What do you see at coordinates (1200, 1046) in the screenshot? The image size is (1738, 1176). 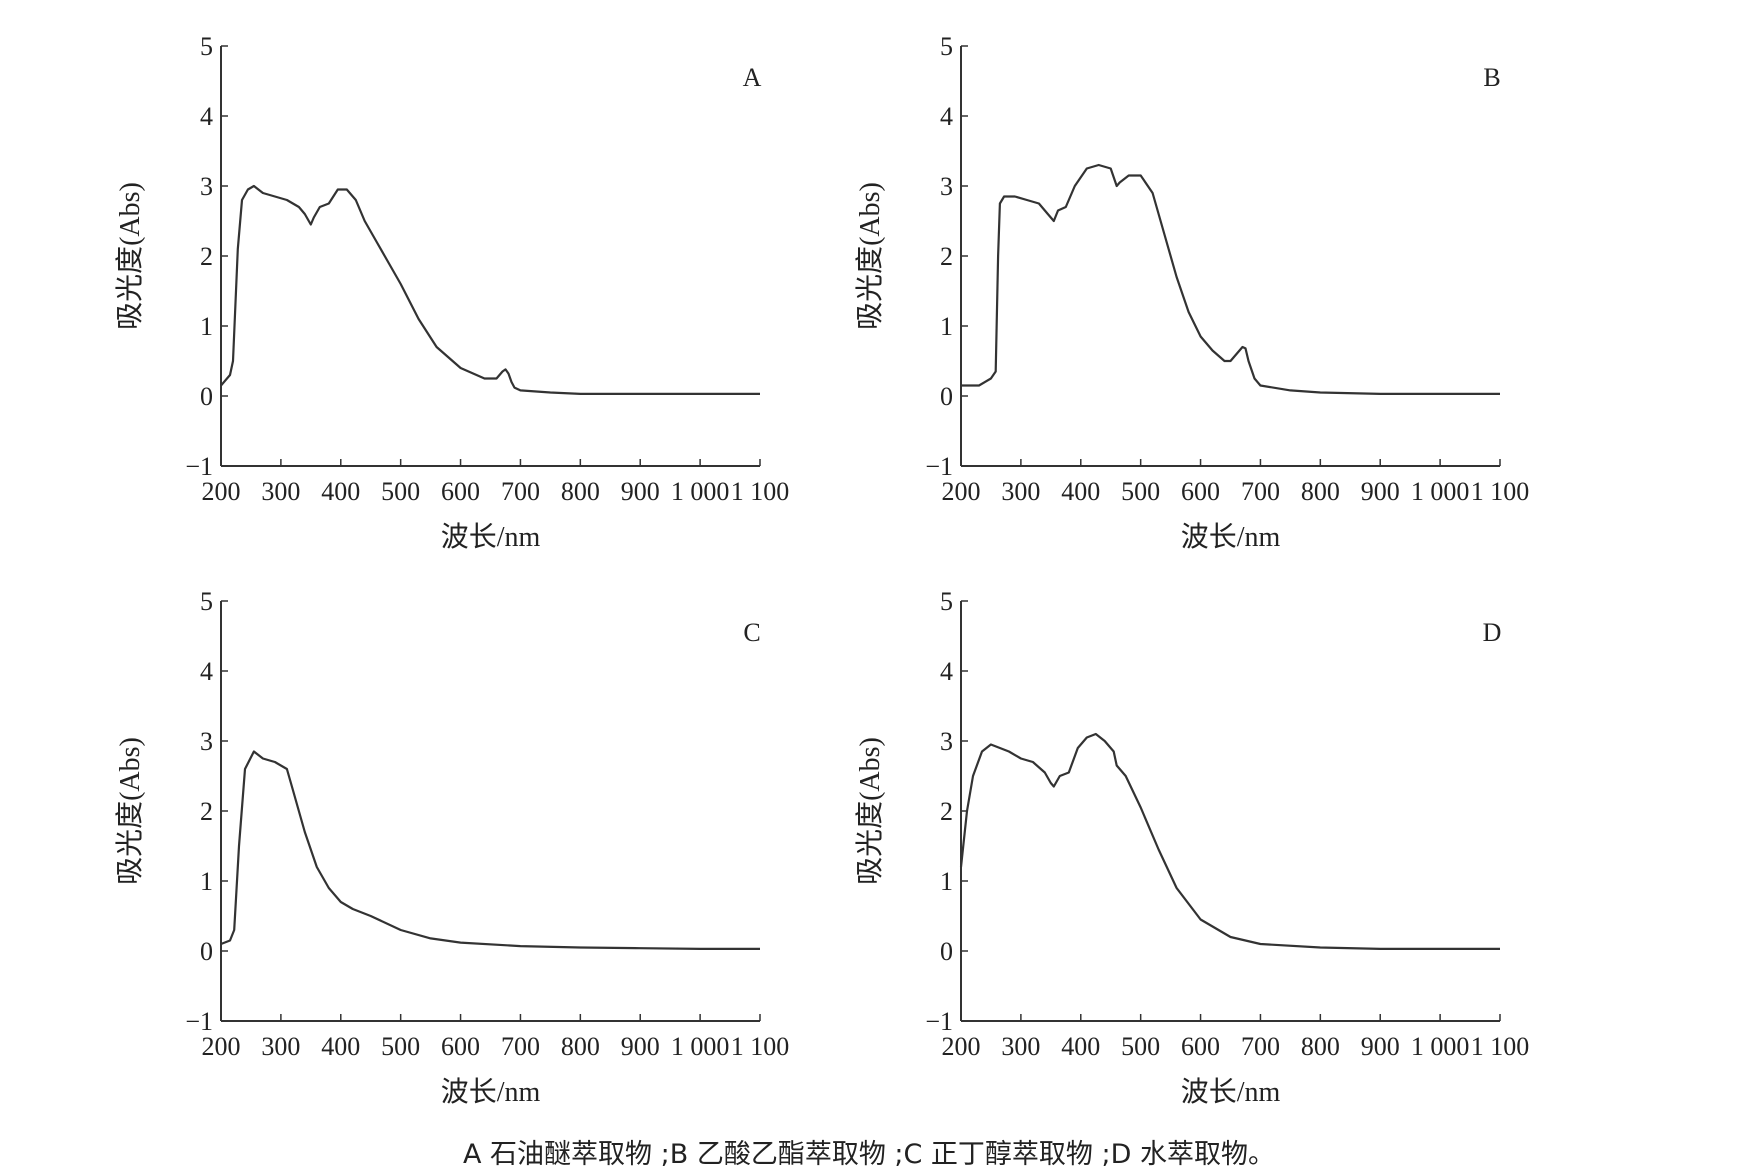 I see `panel-d-x-tick-label: 600` at bounding box center [1200, 1046].